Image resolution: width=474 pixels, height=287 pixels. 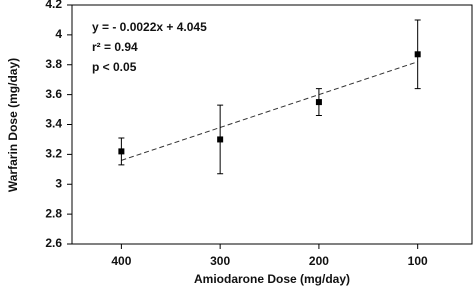 I want to click on x-tick-label: 100, so click(x=418, y=261).